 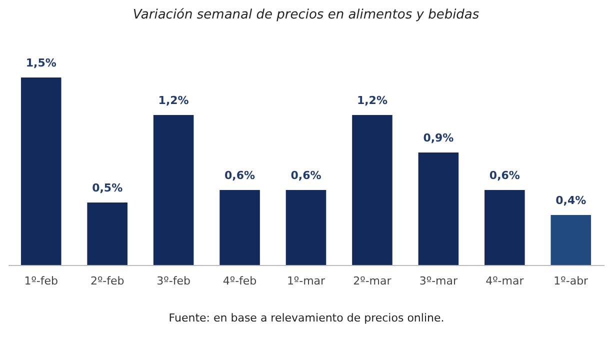 I want to click on x-tick-label: 4º-feb, so click(x=239, y=281).